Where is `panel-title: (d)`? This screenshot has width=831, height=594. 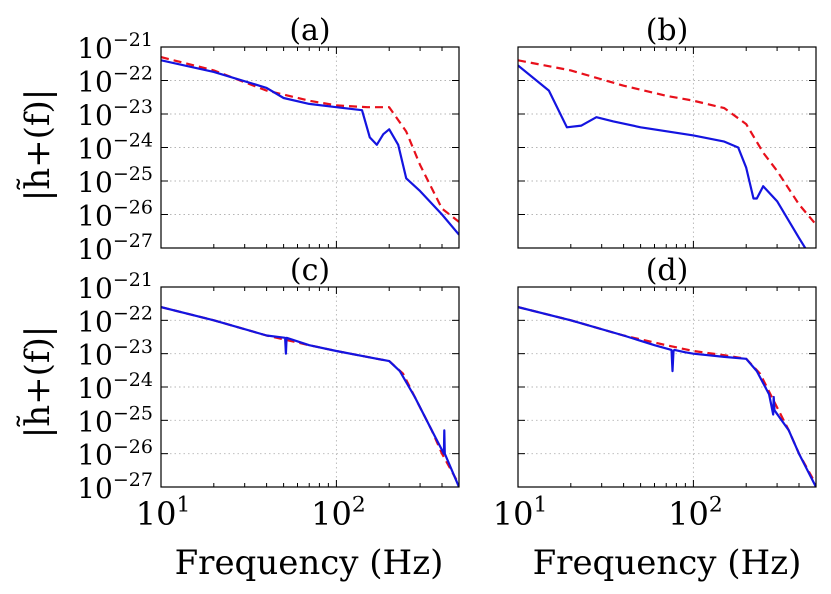
panel-title: (d) is located at coordinates (667, 270).